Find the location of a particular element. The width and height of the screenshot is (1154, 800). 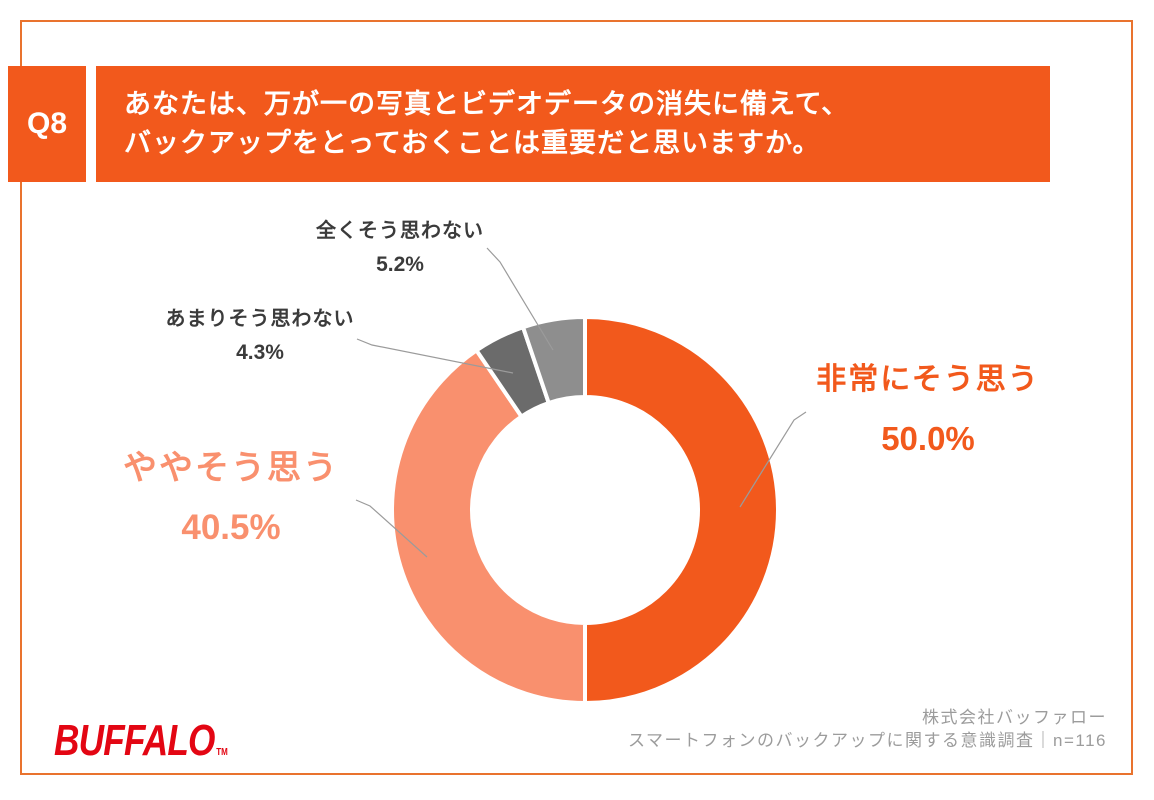

callout-not-at-all: 全くそう思わない 5.2% is located at coordinates (400, 247).